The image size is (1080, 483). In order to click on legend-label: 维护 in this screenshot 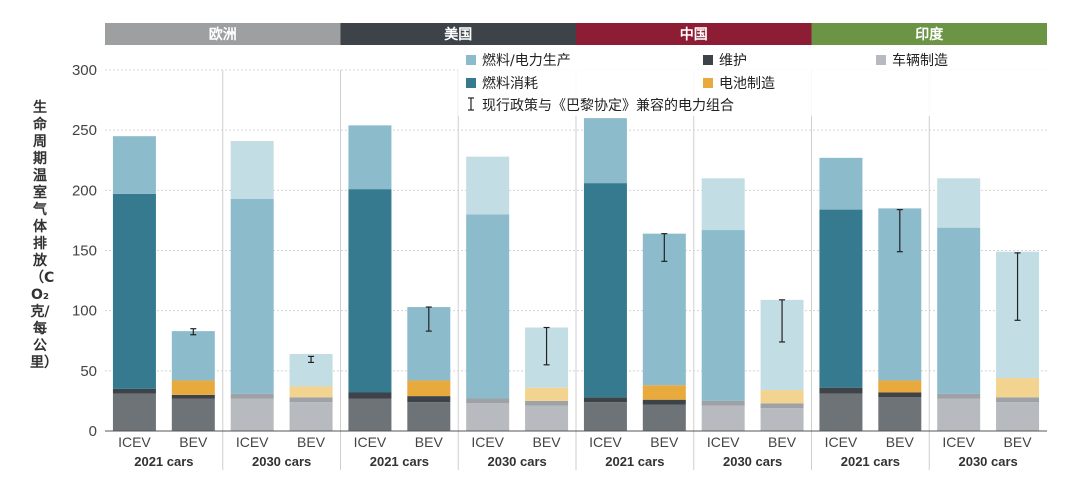, I will do `click(733, 61)`.